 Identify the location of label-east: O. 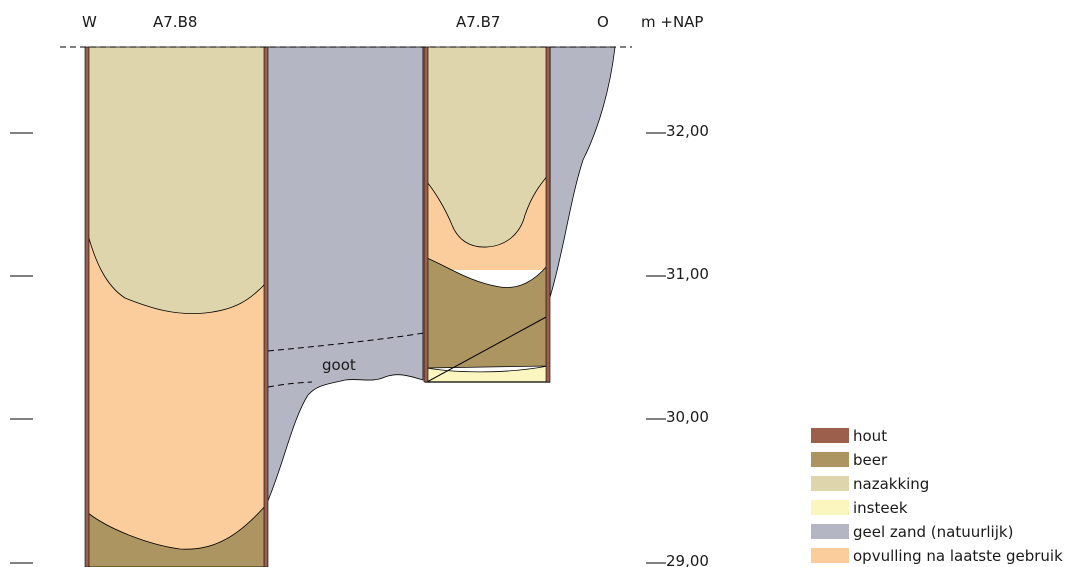
(603, 22).